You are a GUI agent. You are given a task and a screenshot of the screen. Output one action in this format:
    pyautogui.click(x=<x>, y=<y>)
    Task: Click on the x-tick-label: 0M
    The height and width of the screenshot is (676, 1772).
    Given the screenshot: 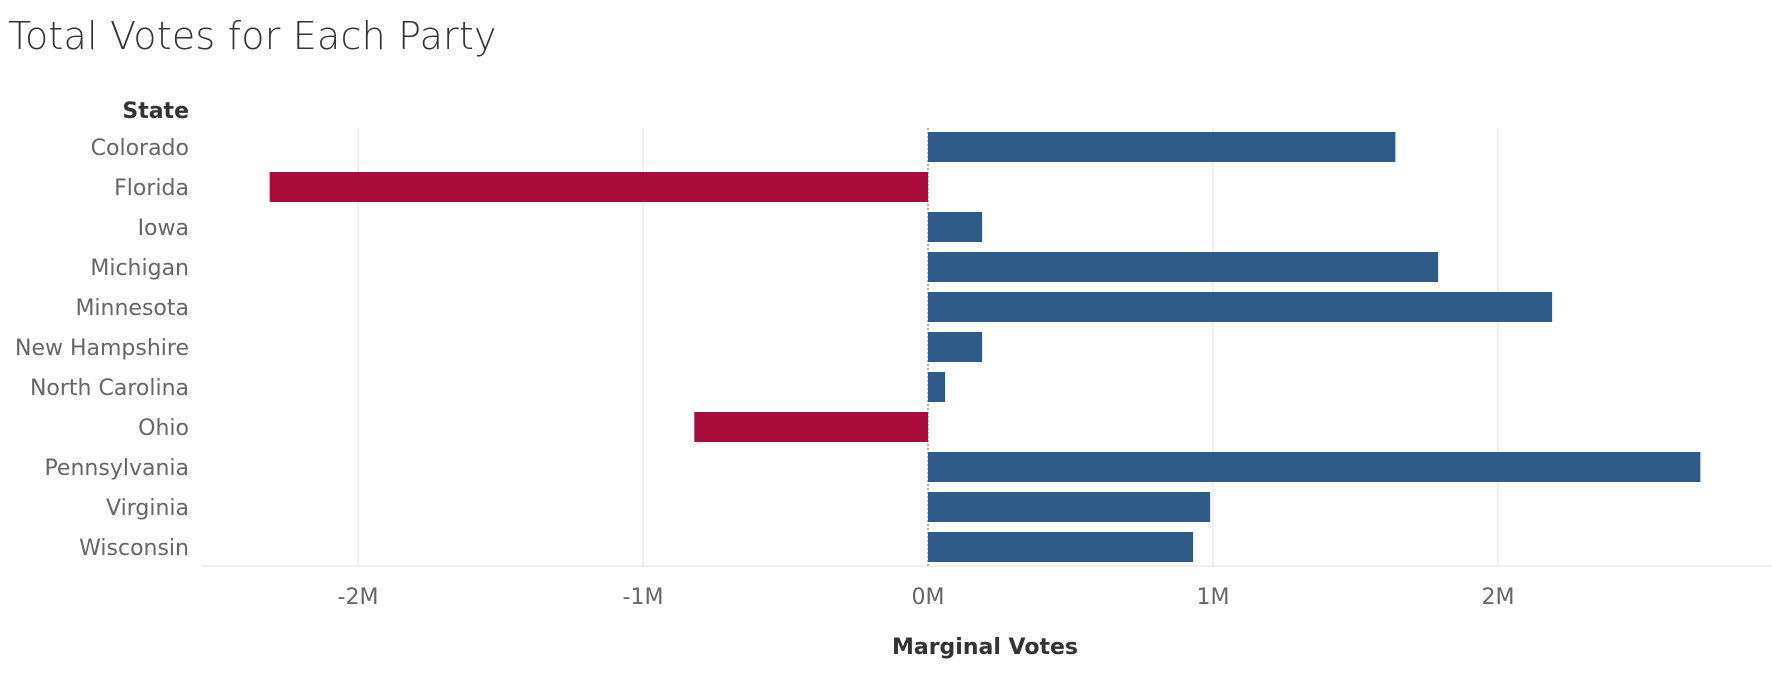 What is the action you would take?
    pyautogui.click(x=928, y=597)
    